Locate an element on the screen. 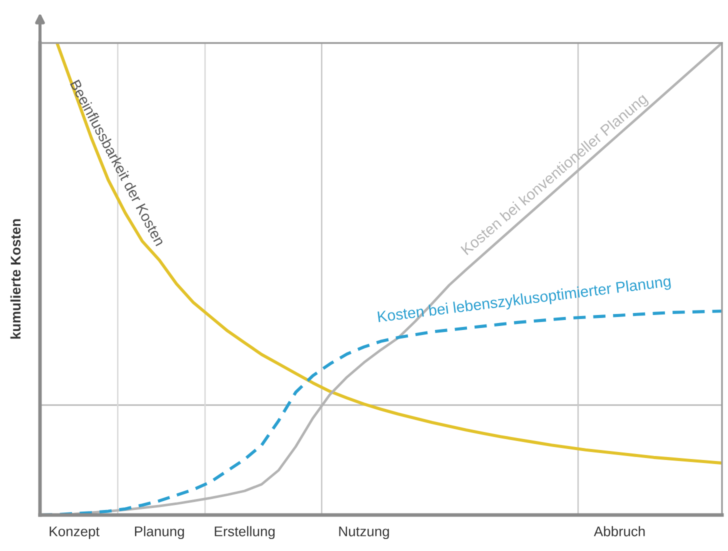  x-tick-label: Abbruch is located at coordinates (619, 531).